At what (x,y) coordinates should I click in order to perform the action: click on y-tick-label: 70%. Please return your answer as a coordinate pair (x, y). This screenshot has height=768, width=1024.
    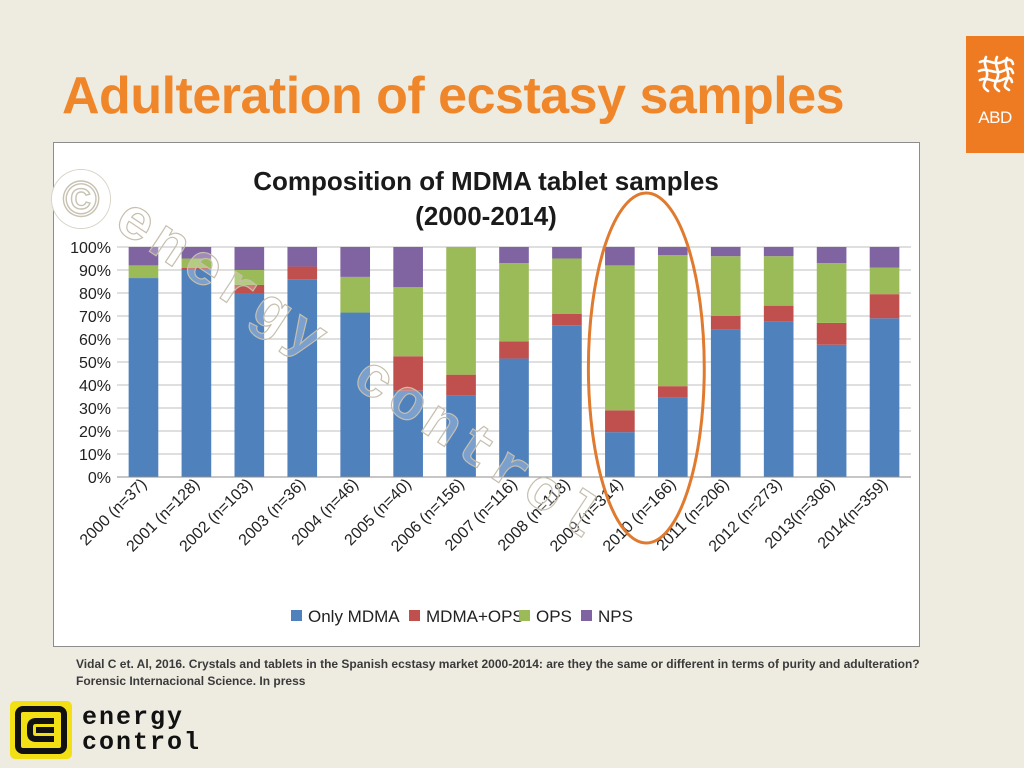
    Looking at the image, I should click on (95, 317).